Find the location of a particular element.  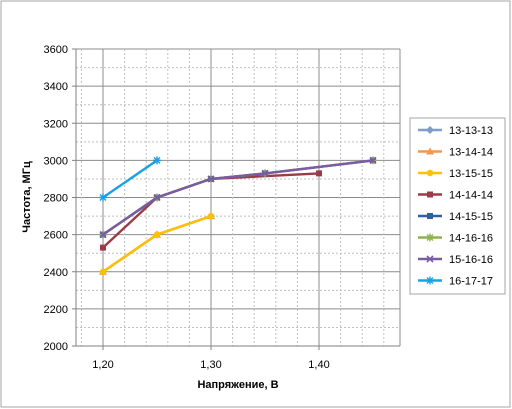

legend-box is located at coordinates (457, 206).